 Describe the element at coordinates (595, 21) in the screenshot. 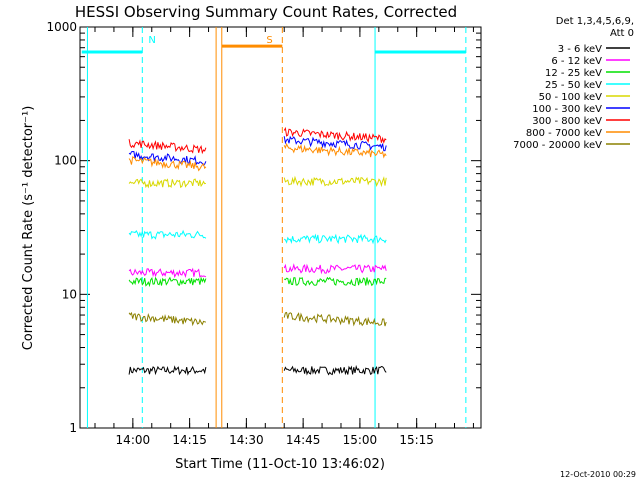

I see `legend-header: Det 1,3,4,5,6,9,` at that location.